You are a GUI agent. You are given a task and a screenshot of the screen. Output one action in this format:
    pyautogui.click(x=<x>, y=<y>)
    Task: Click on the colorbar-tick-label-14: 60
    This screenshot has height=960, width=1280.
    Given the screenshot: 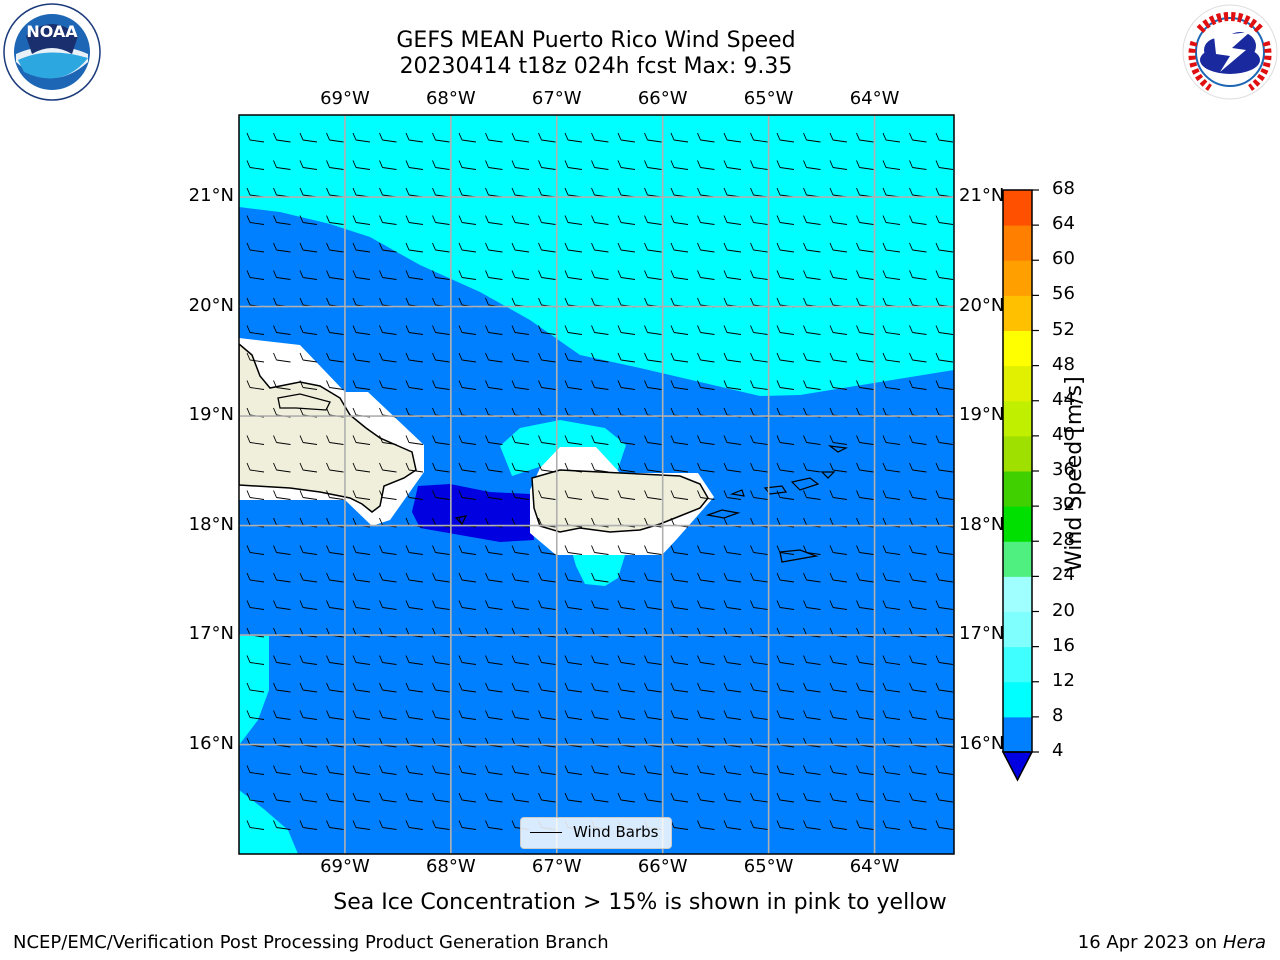 What is the action you would take?
    pyautogui.click(x=1063, y=259)
    